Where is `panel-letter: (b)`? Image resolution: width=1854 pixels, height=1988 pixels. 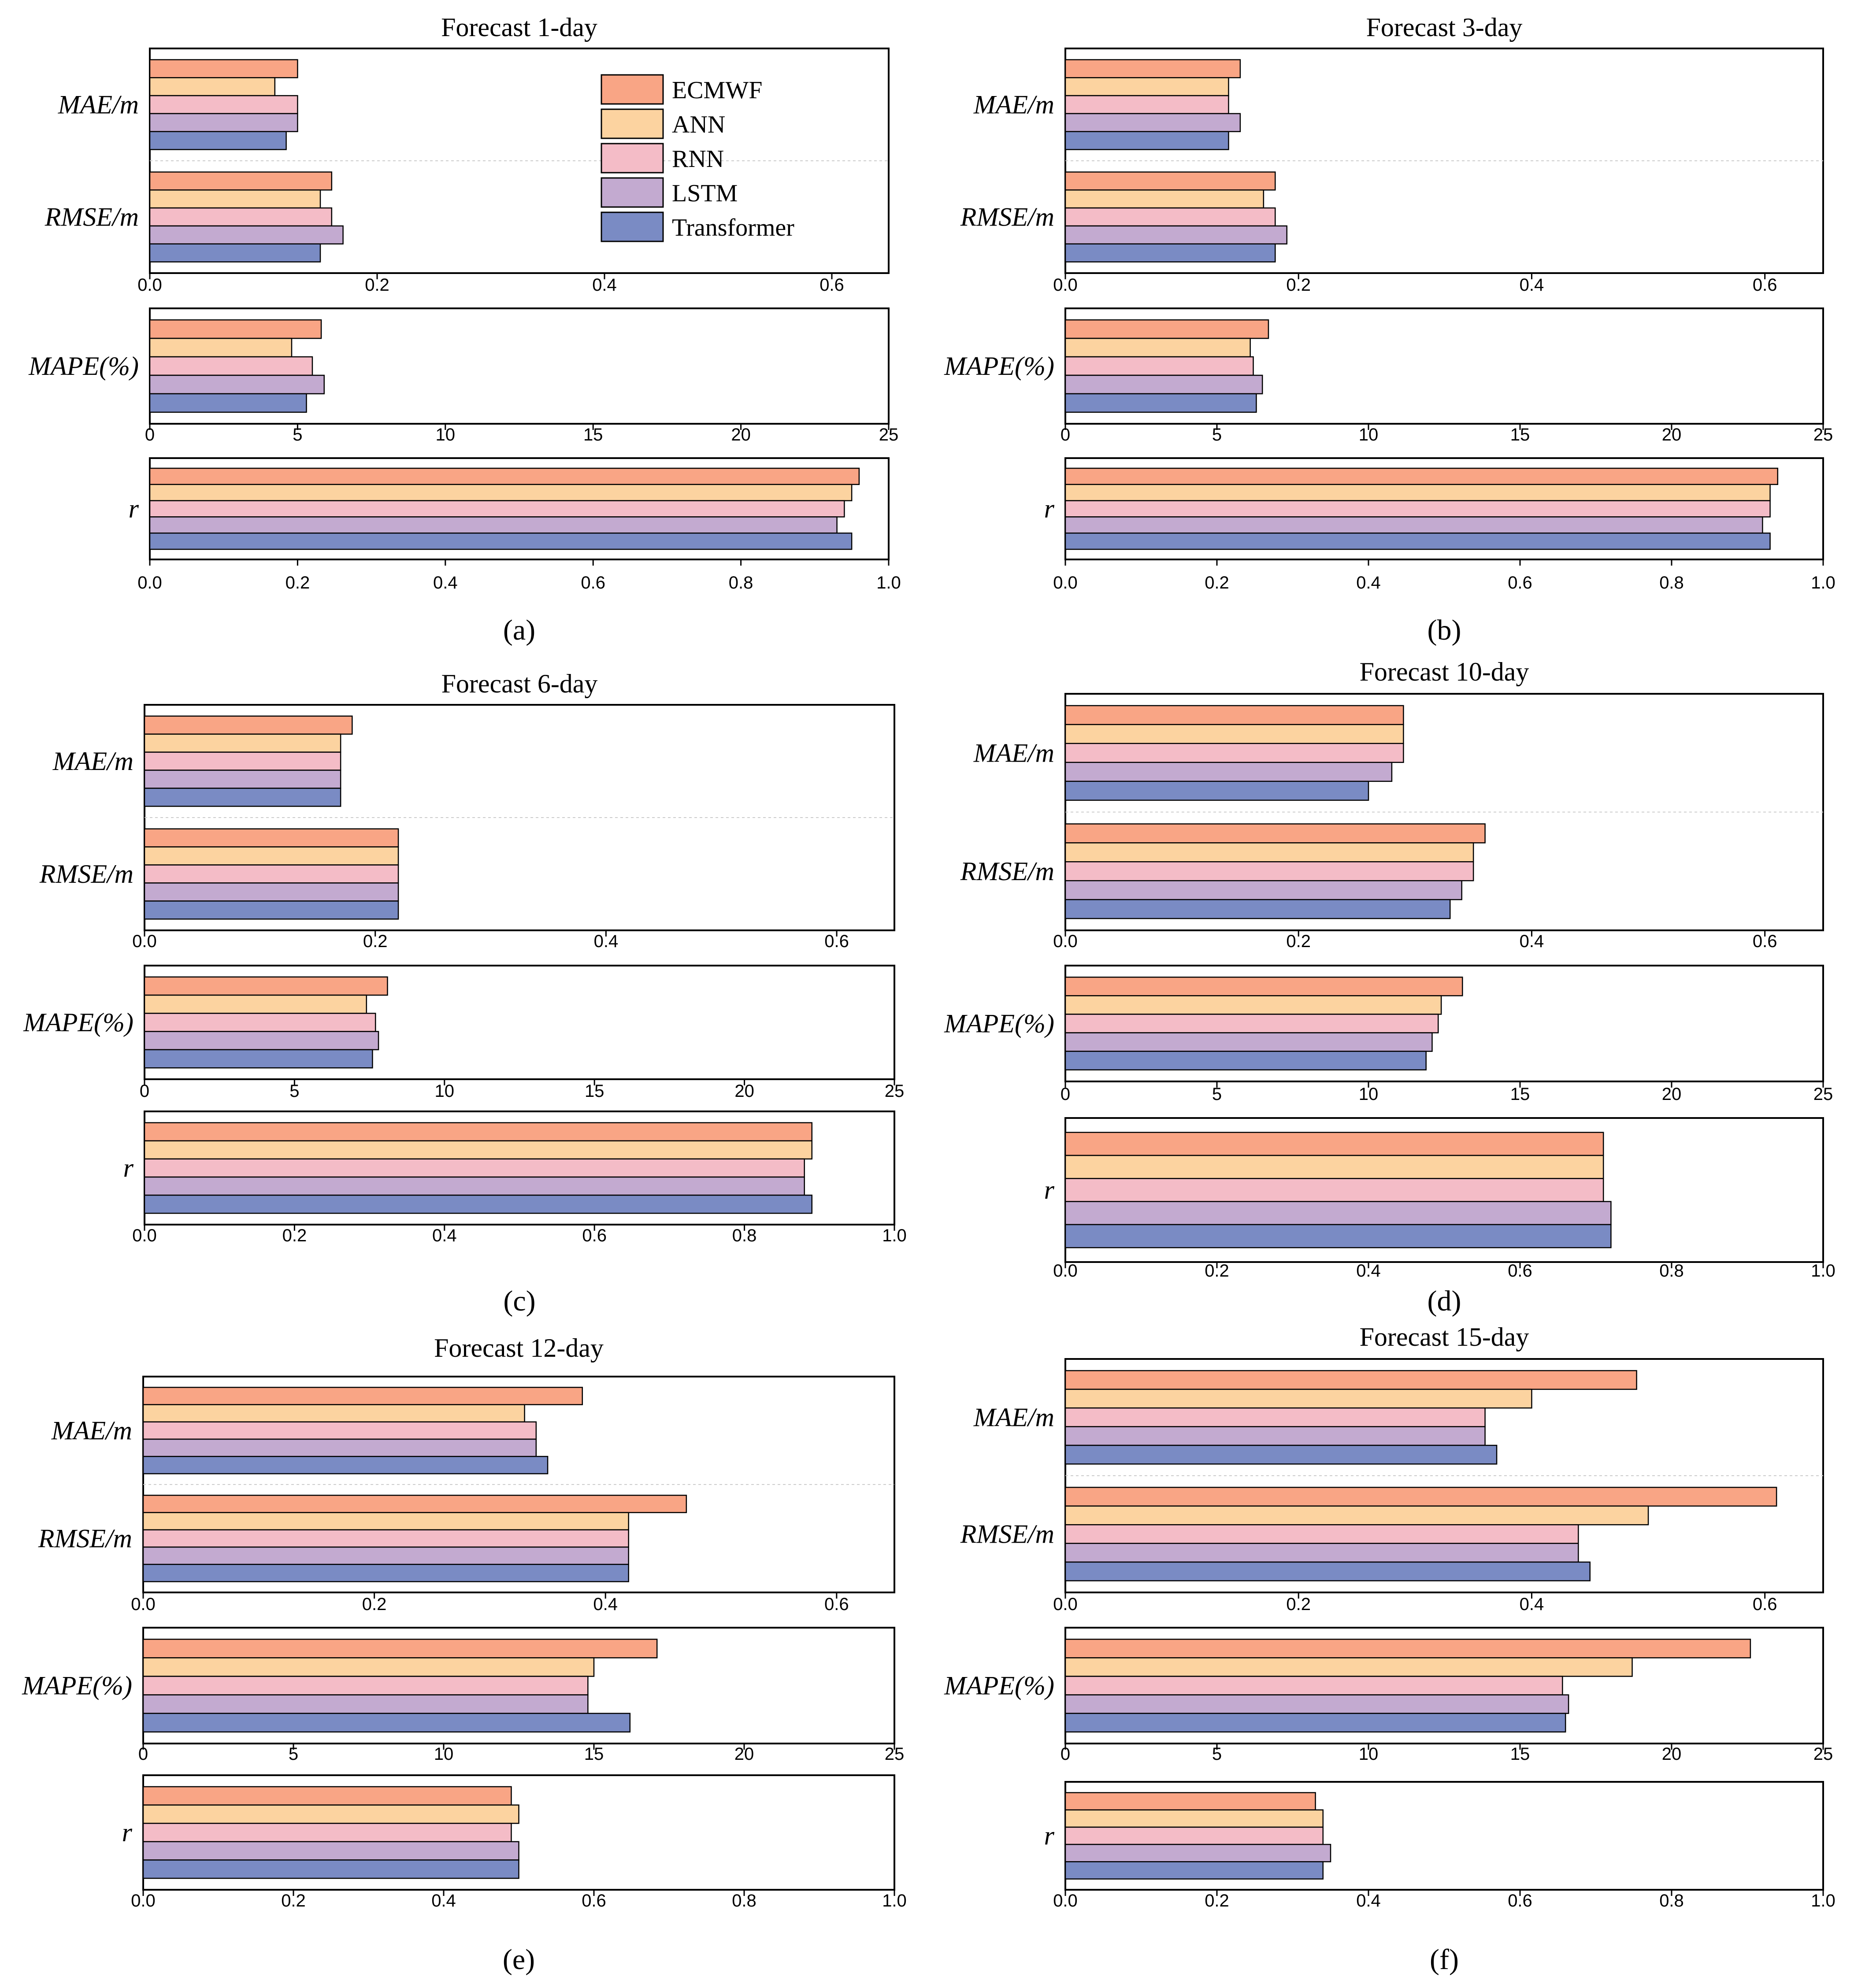
panel-letter: (b) is located at coordinates (1444, 630).